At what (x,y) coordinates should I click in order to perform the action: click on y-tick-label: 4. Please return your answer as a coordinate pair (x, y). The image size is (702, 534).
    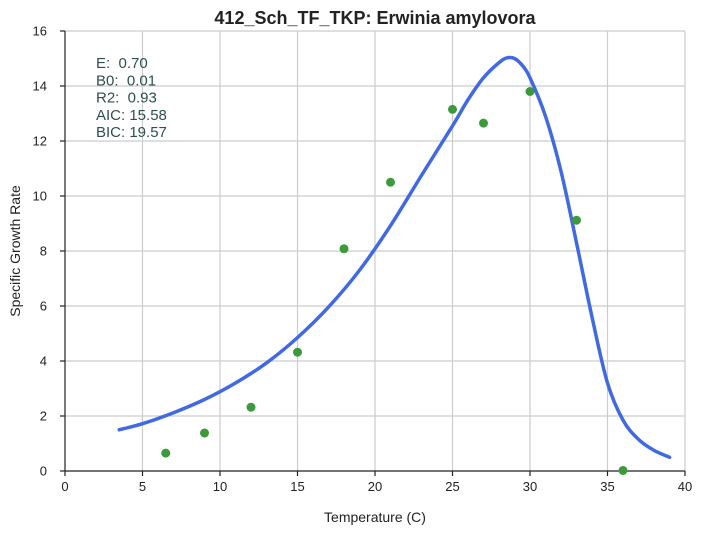
    Looking at the image, I should click on (43, 361).